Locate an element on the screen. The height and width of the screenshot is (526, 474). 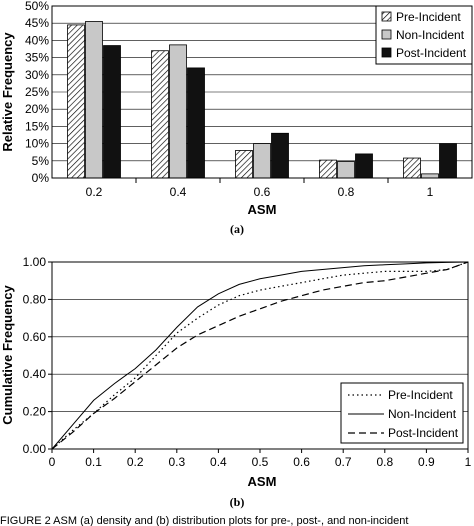
legend-swatch-non-incident is located at coordinates (386, 34).